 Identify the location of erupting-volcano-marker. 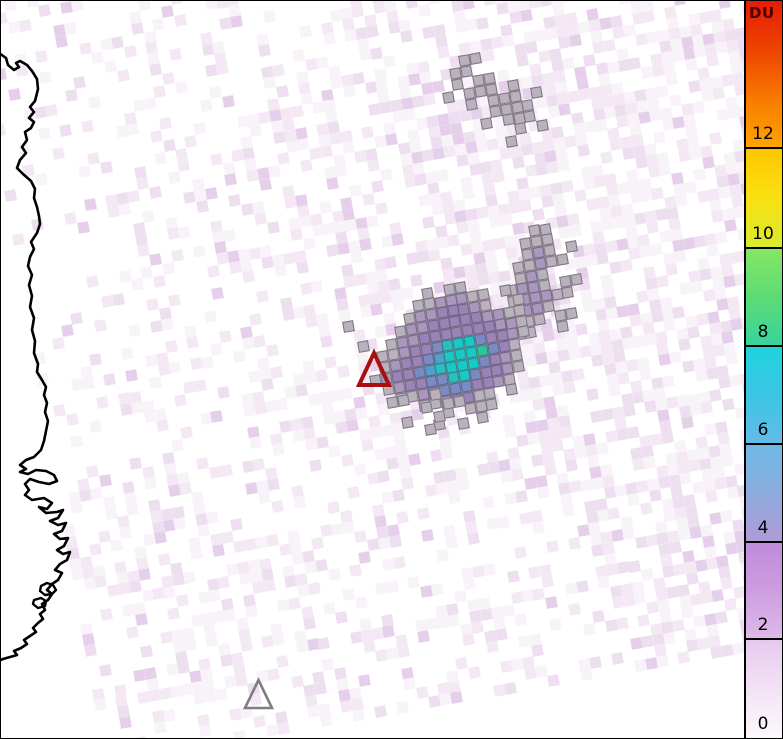
(374, 367).